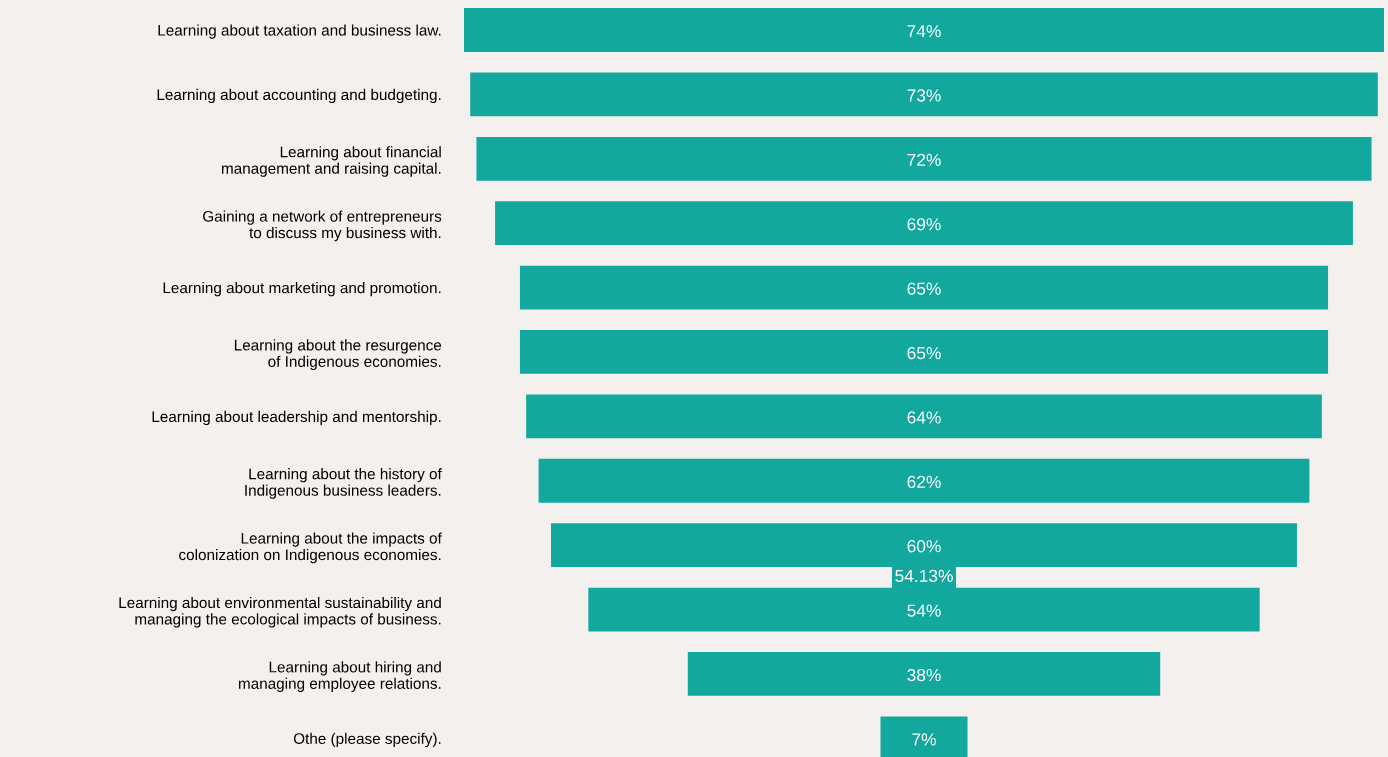 The height and width of the screenshot is (757, 1388). Describe the element at coordinates (924, 95) in the screenshot. I see `data-label: 73%` at that location.